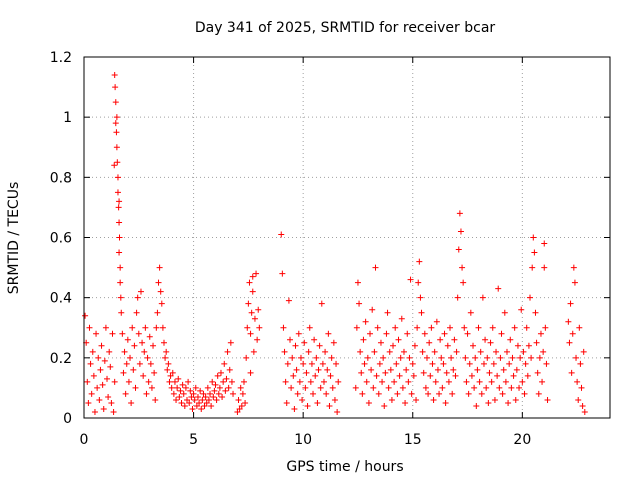 This screenshot has width=640, height=480. Describe the element at coordinates (61, 238) in the screenshot. I see `y-tick-labels: 0 0.2 0.4 0.6 0.8 1 1.2` at that location.